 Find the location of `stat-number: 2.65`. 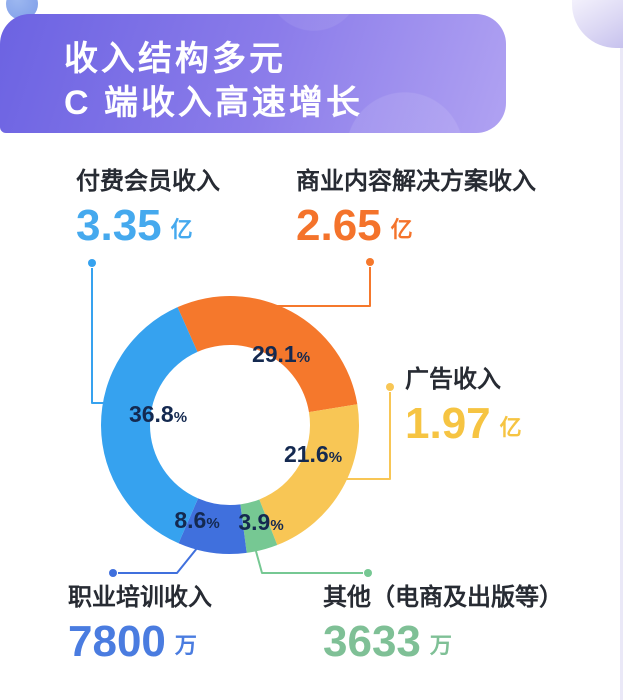

stat-number: 2.65 is located at coordinates (339, 225).